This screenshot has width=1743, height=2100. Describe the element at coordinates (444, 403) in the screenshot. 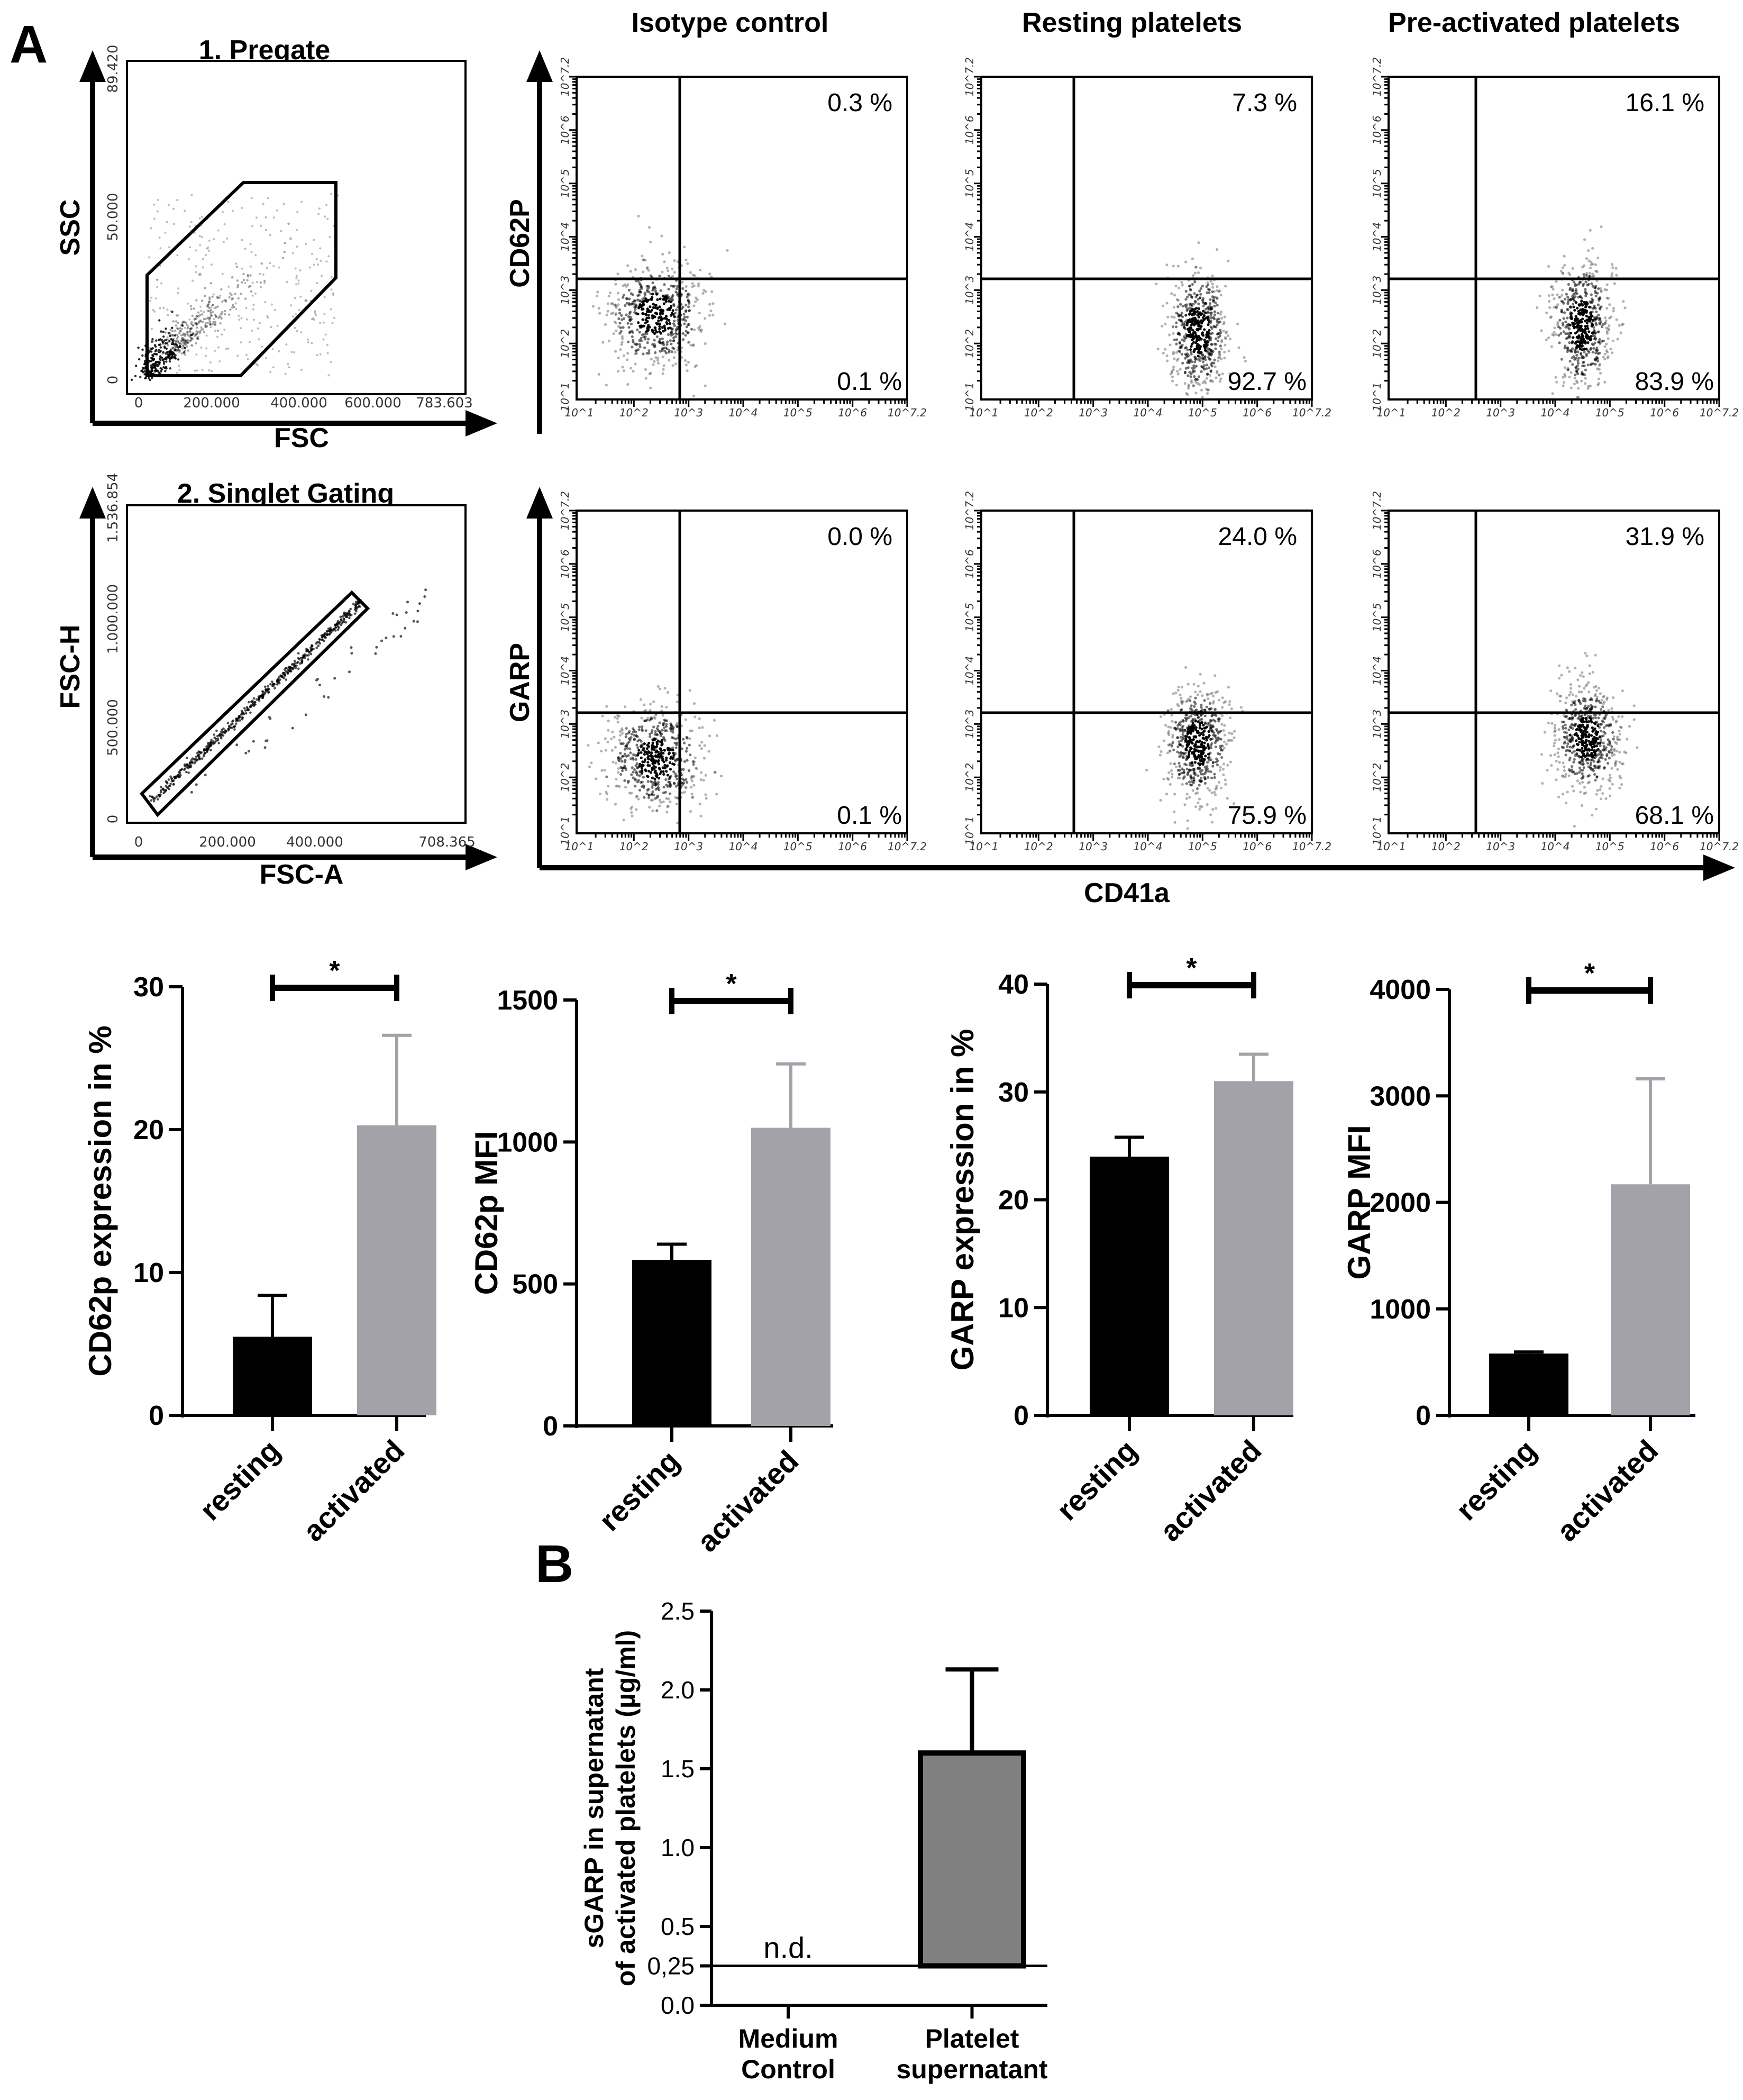

I see `gating-xtick: 783.603` at that location.